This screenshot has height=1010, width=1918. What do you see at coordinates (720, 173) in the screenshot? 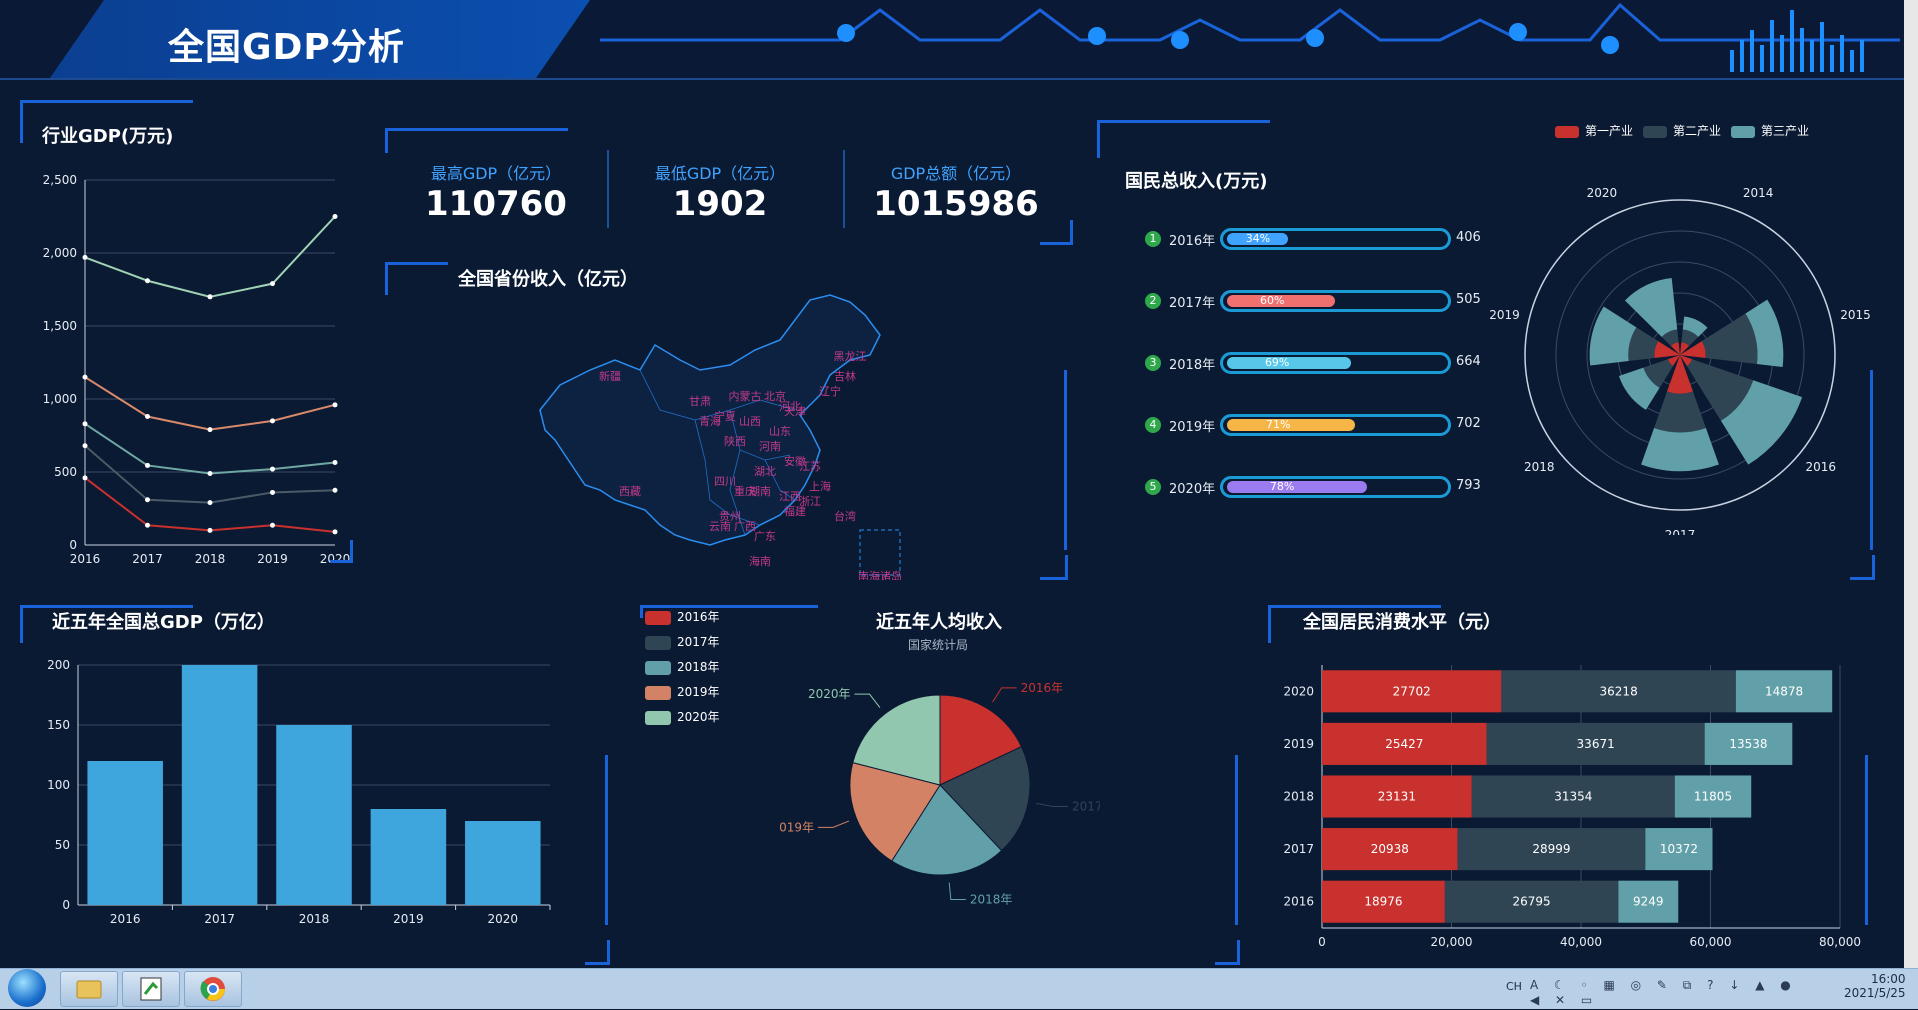
I see `kpi-label: 最低GDP（亿元）` at bounding box center [720, 173].